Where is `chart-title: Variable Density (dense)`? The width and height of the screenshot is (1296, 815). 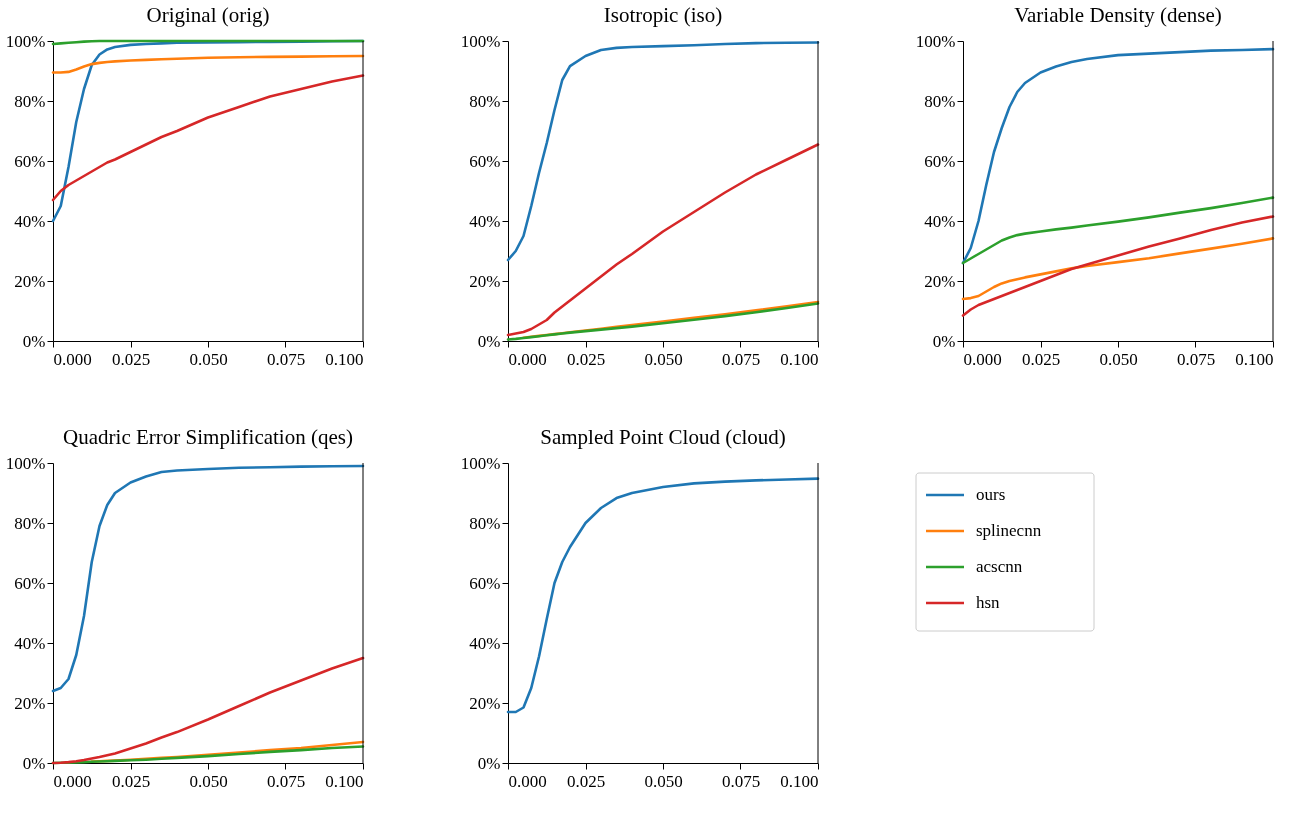 chart-title: Variable Density (dense) is located at coordinates (1118, 15).